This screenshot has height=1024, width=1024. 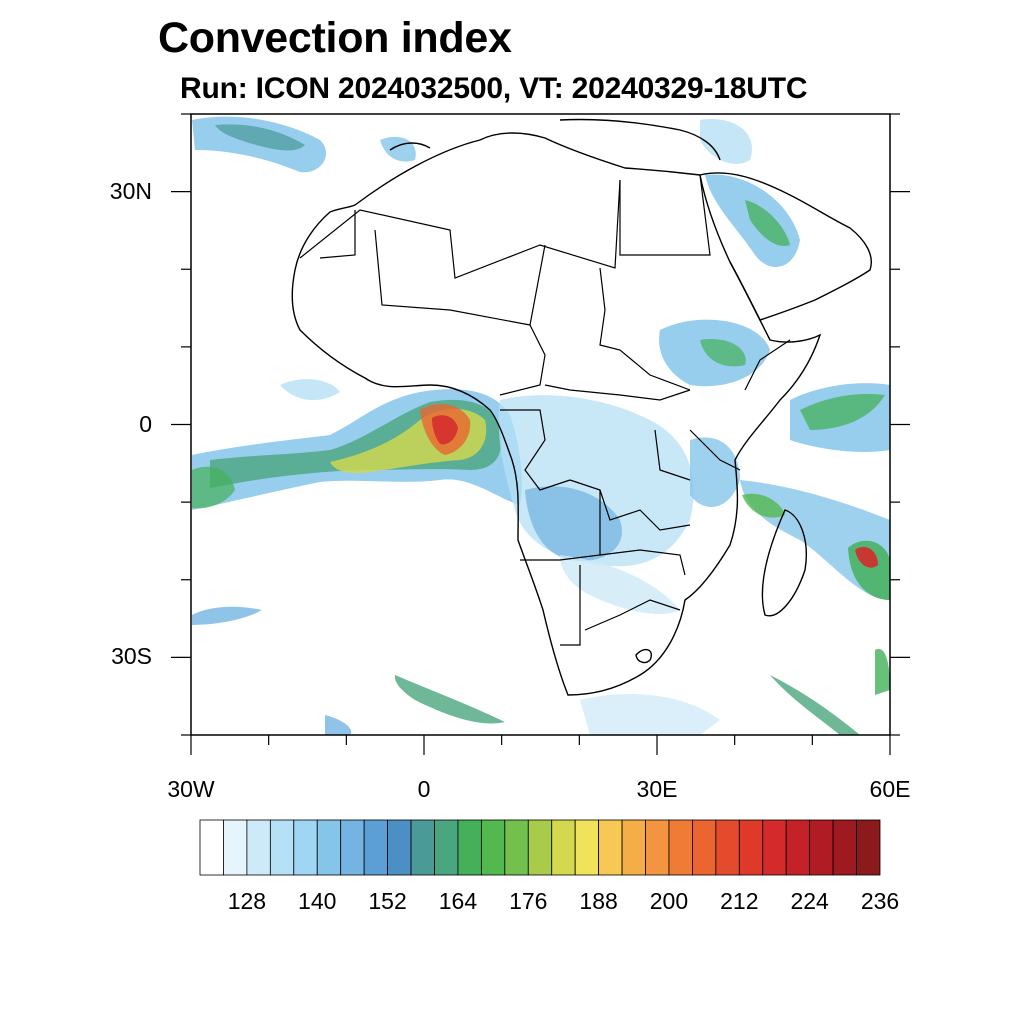 I want to click on colorbar, so click(x=540, y=847).